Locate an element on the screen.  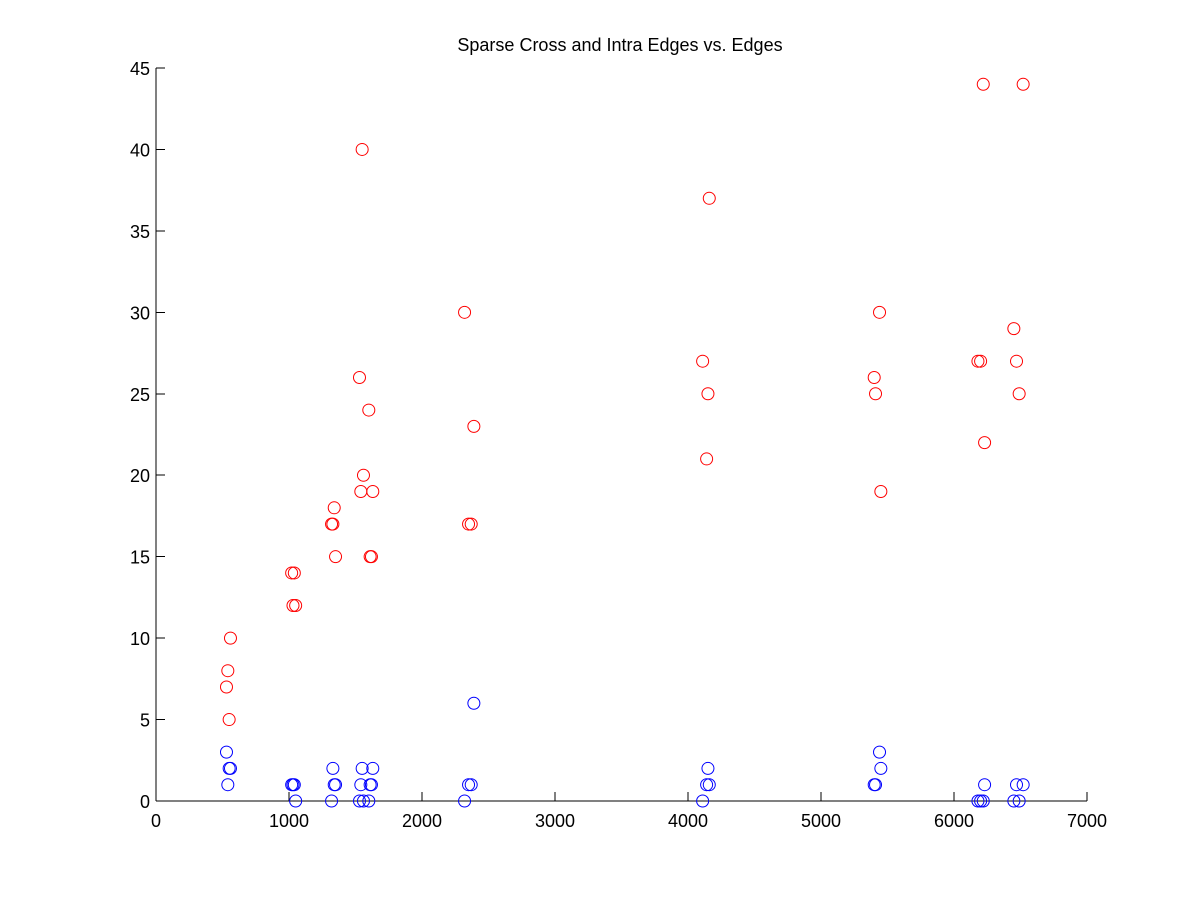
y-tick-label: 40 is located at coordinates (140, 150).